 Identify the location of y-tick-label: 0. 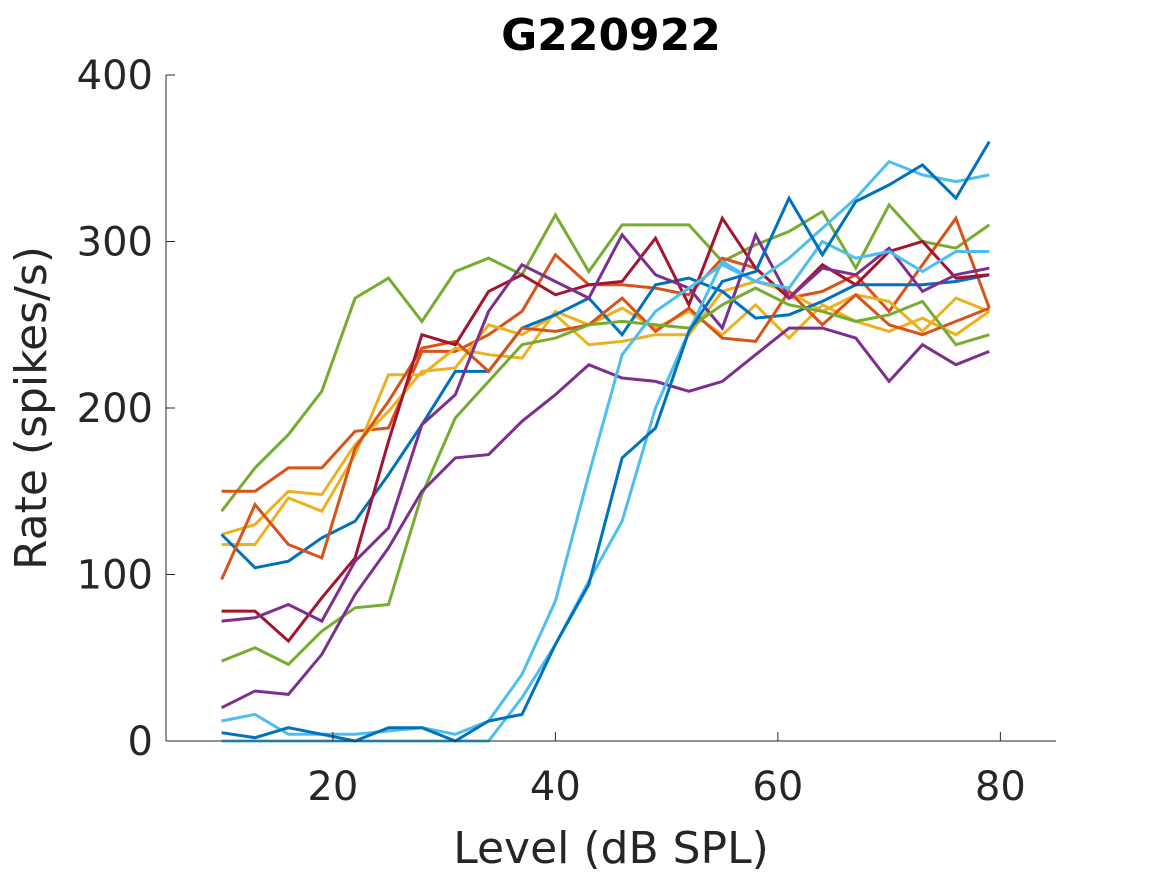
(140, 742).